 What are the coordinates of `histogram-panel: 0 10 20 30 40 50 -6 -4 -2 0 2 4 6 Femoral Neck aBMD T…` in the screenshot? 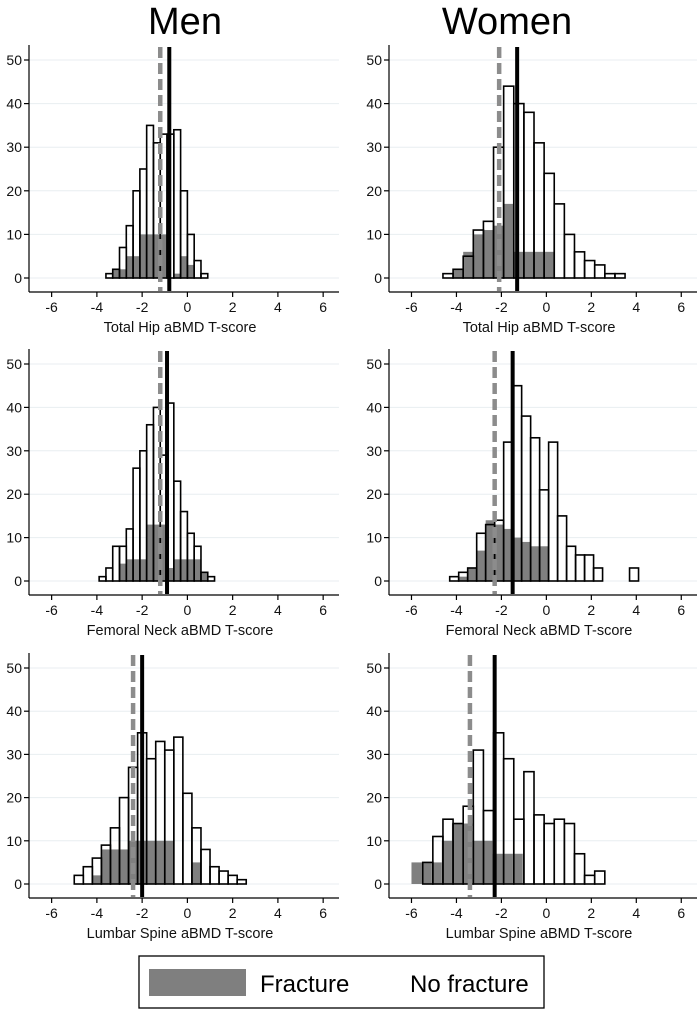 It's located at (172, 494).